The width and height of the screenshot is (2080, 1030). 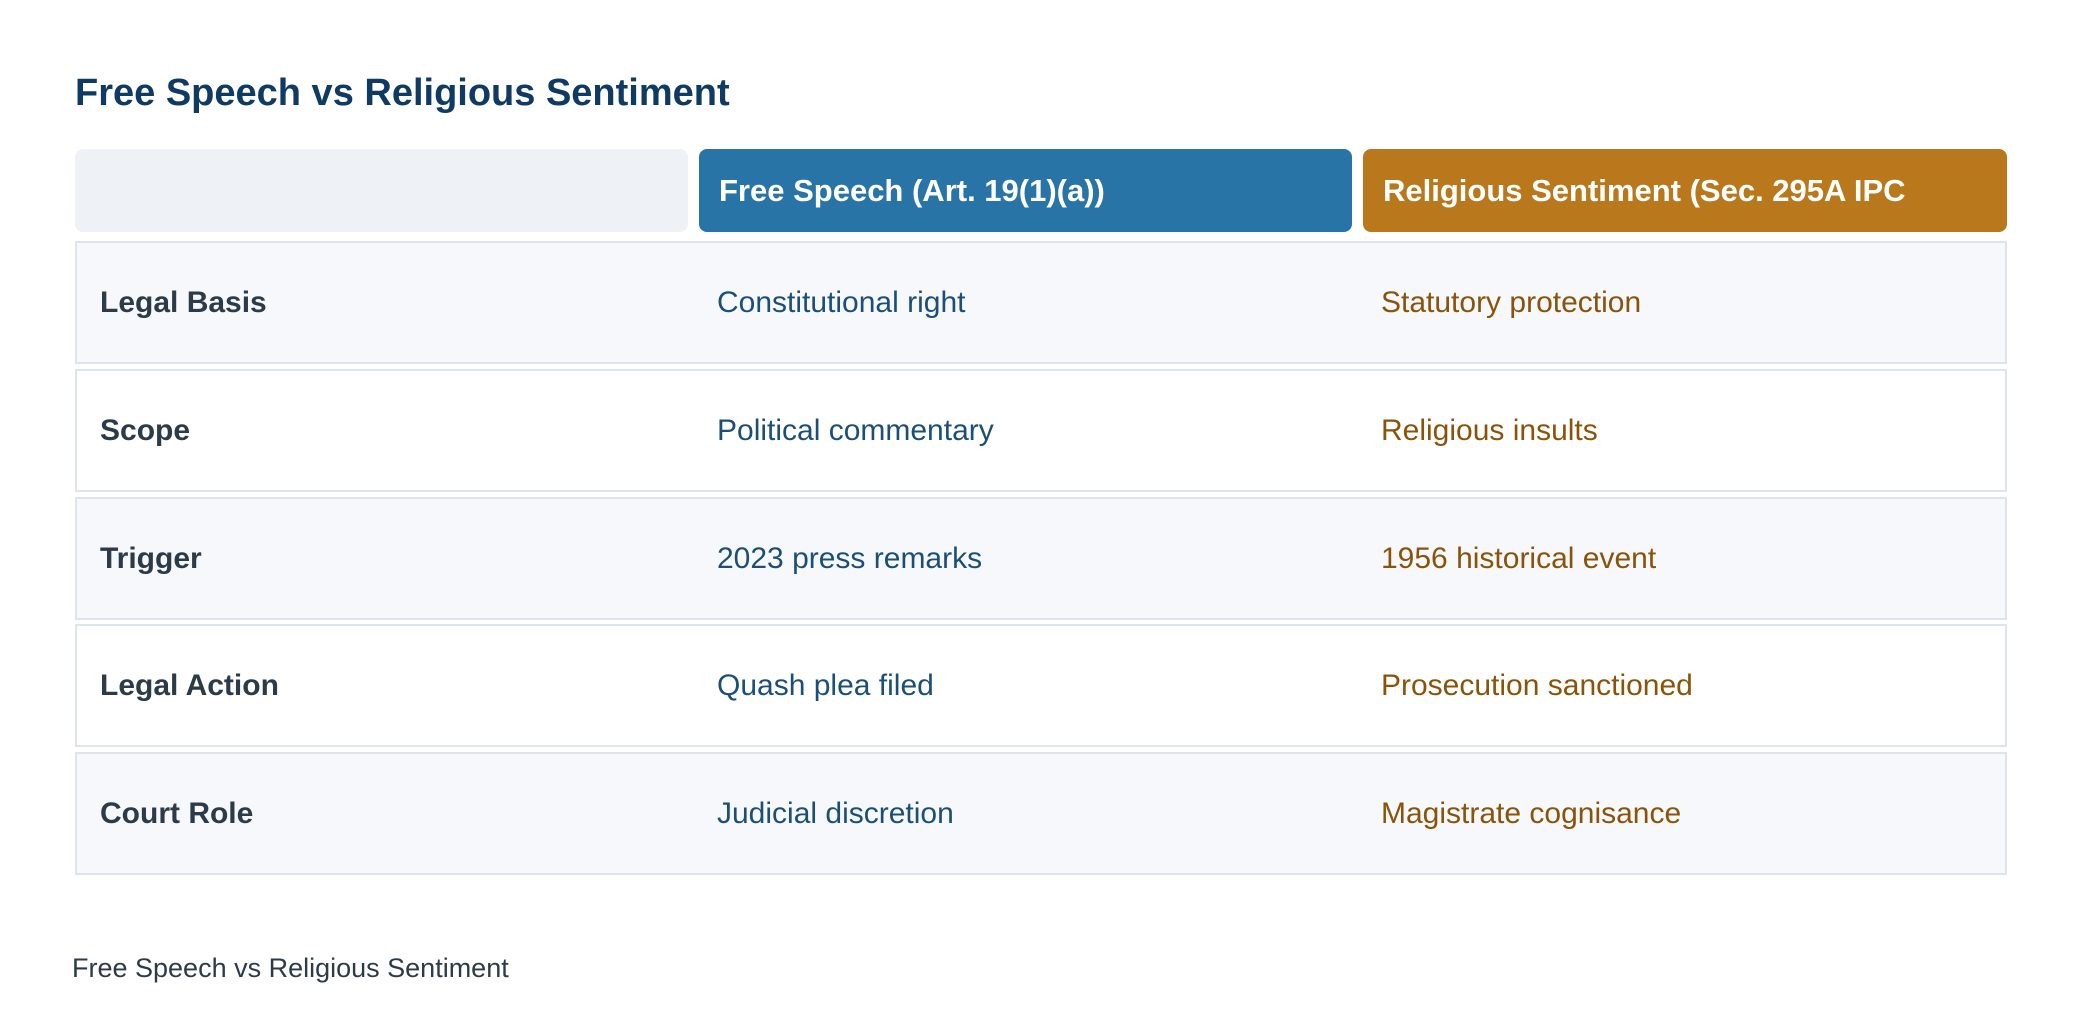 What do you see at coordinates (402, 93) in the screenshot?
I see `page-title: Free Speech vs Religious Sentiment` at bounding box center [402, 93].